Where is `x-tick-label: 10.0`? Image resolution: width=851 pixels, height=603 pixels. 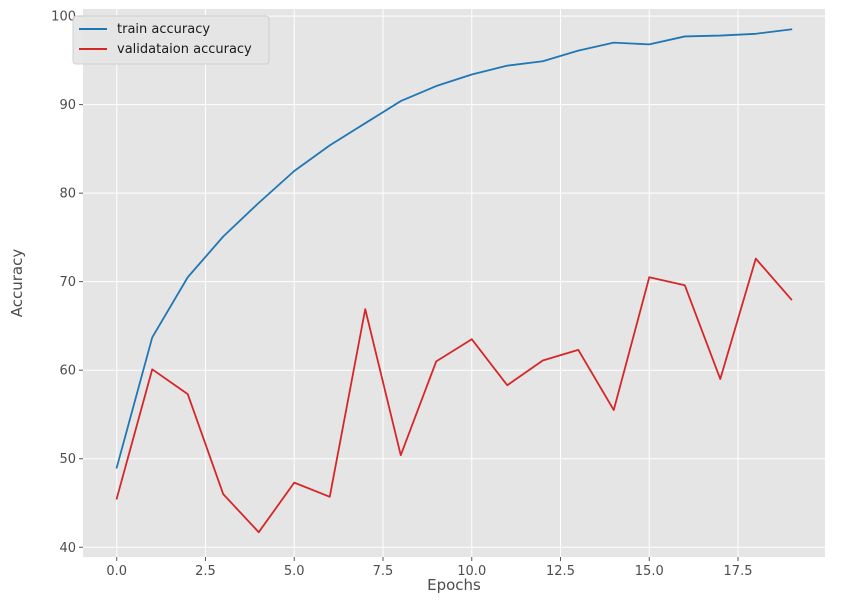 x-tick-label: 10.0 is located at coordinates (471, 571).